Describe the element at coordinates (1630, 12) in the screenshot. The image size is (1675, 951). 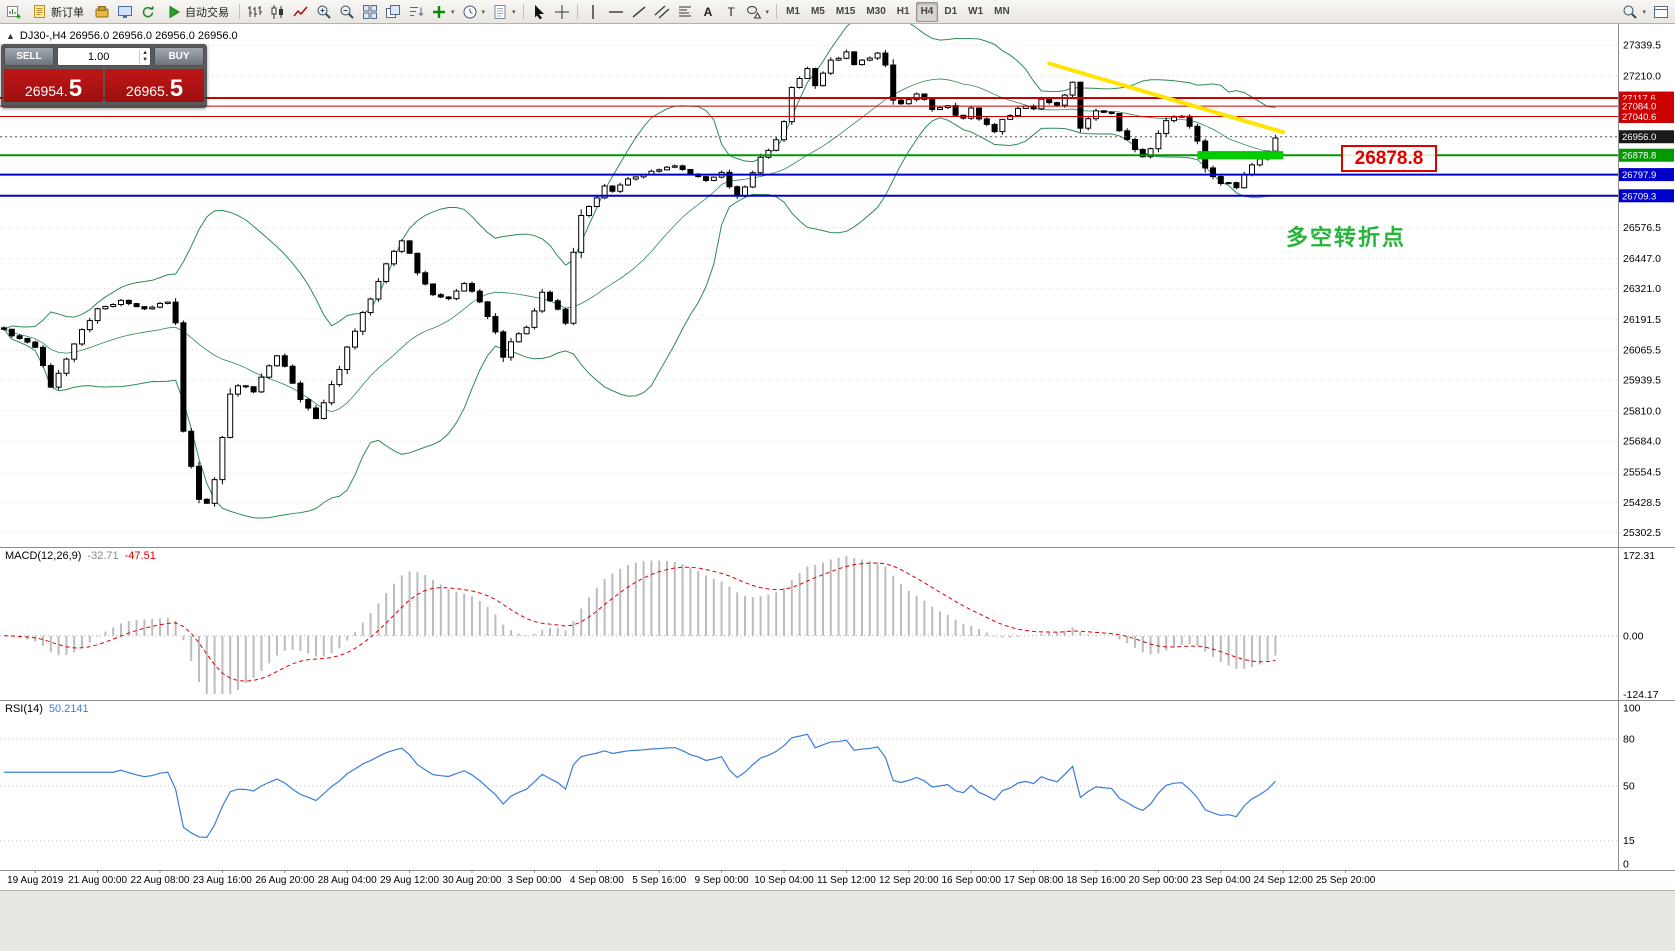
I see `search-icon` at that location.